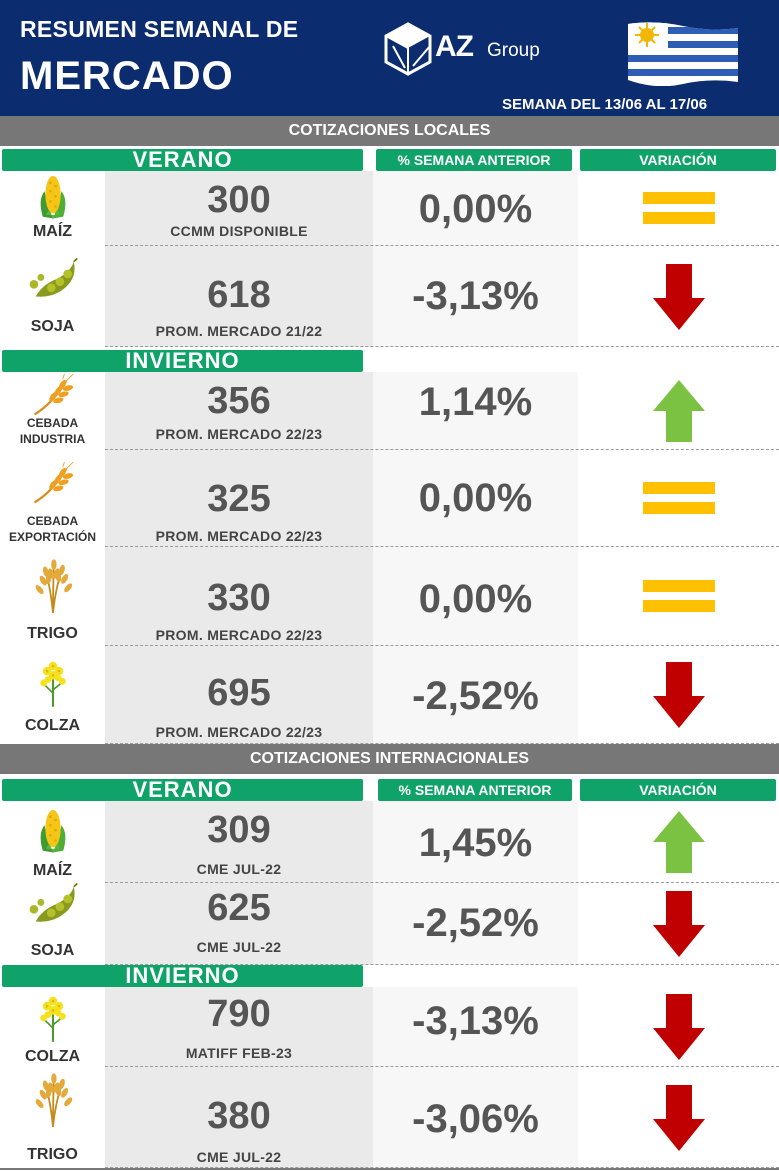 This screenshot has height=1172, width=779. Describe the element at coordinates (475, 790) in the screenshot. I see `intl-pct-header: % SEMANA ANTERIOR` at that location.